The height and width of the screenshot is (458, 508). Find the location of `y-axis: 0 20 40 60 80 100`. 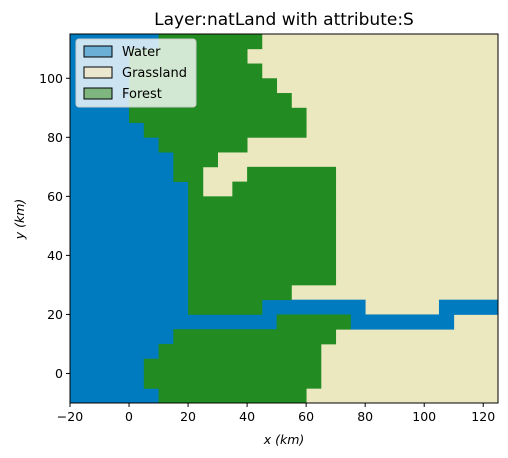

y-axis: 0 20 40 60 80 100 is located at coordinates (54, 226).